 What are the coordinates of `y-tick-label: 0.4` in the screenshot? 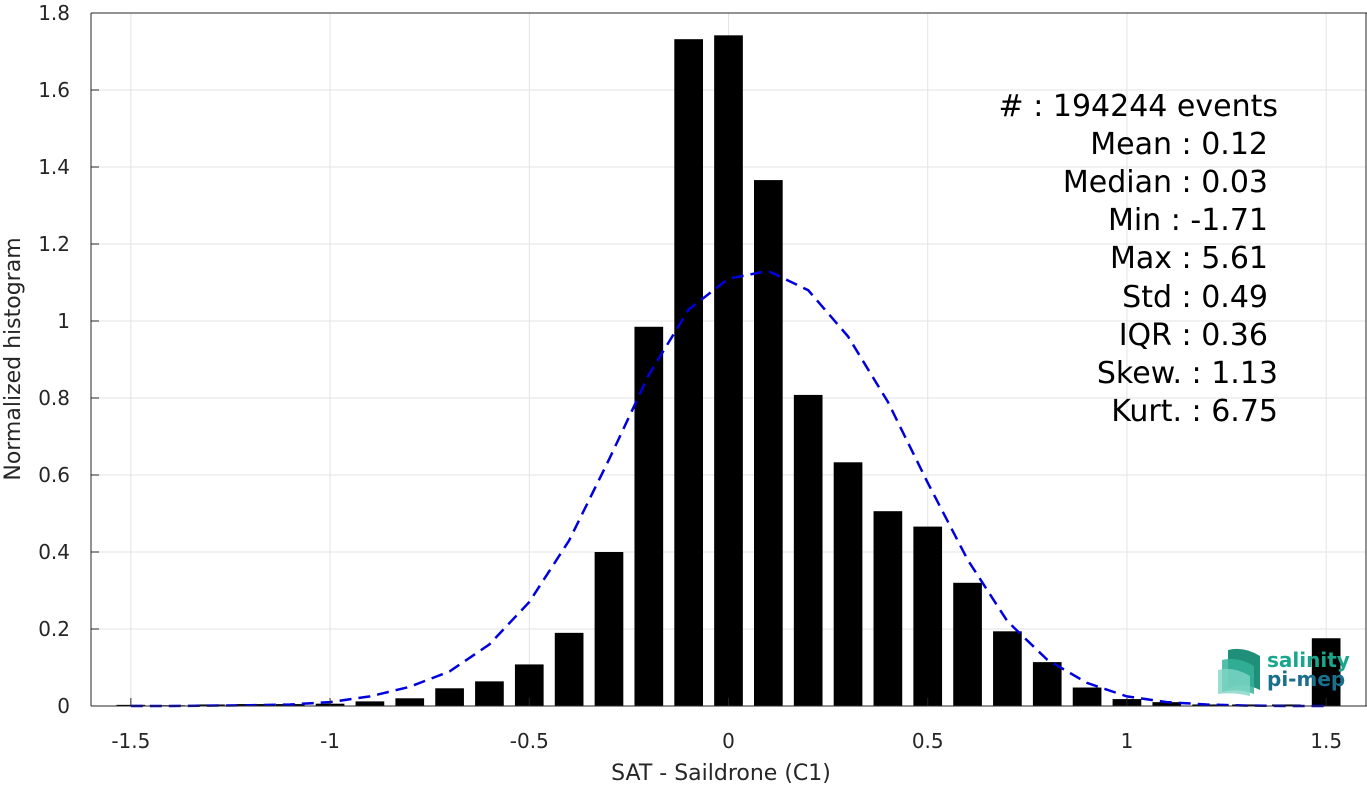 It's located at (54, 552).